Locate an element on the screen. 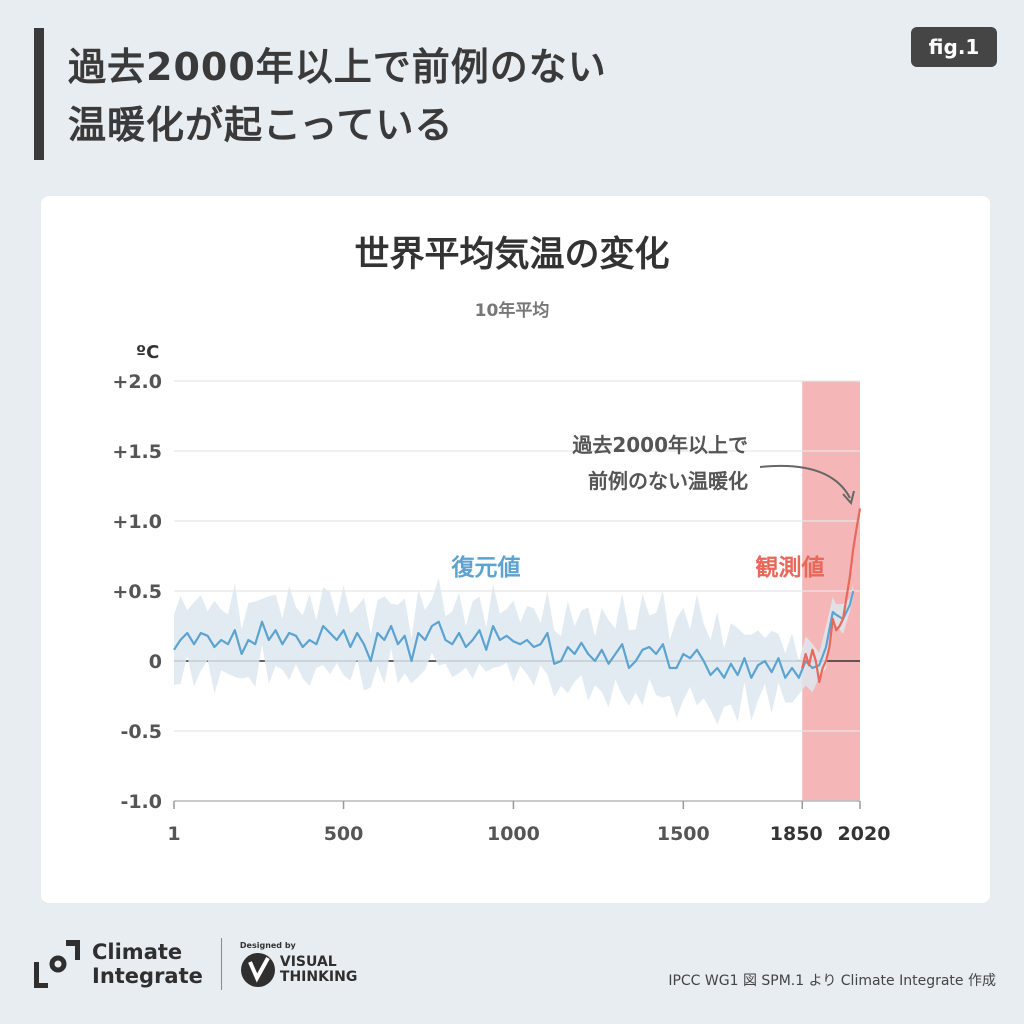 The image size is (1024, 1024). reconstructed-series-line is located at coordinates (514, 634).